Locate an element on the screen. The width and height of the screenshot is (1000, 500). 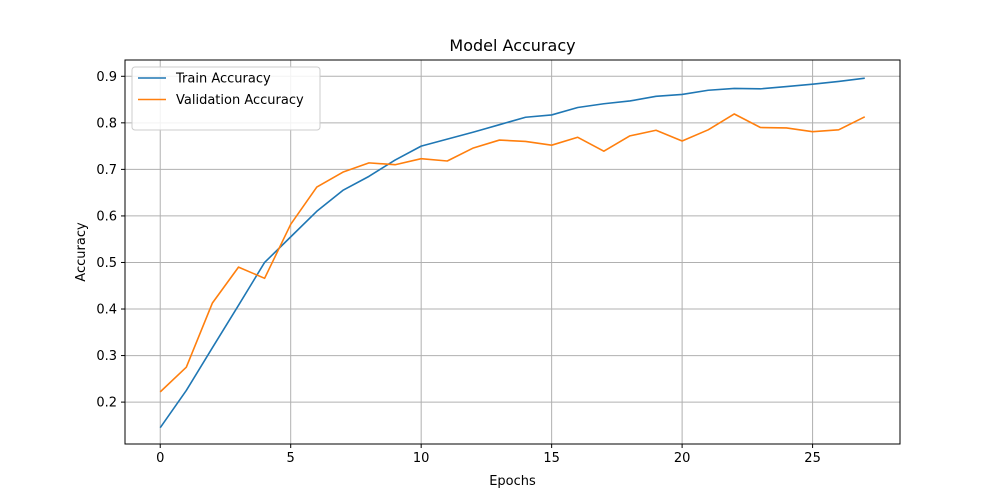
y-tick-label: 0.8 is located at coordinates (106, 123).